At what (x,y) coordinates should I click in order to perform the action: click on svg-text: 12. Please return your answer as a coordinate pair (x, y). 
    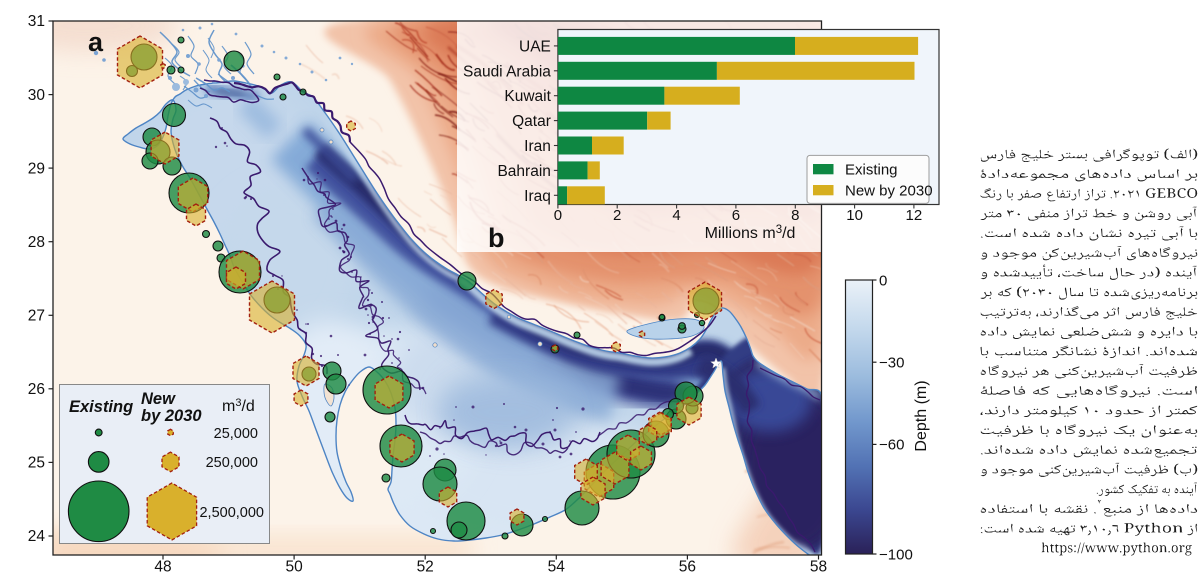
    Looking at the image, I should click on (914, 215).